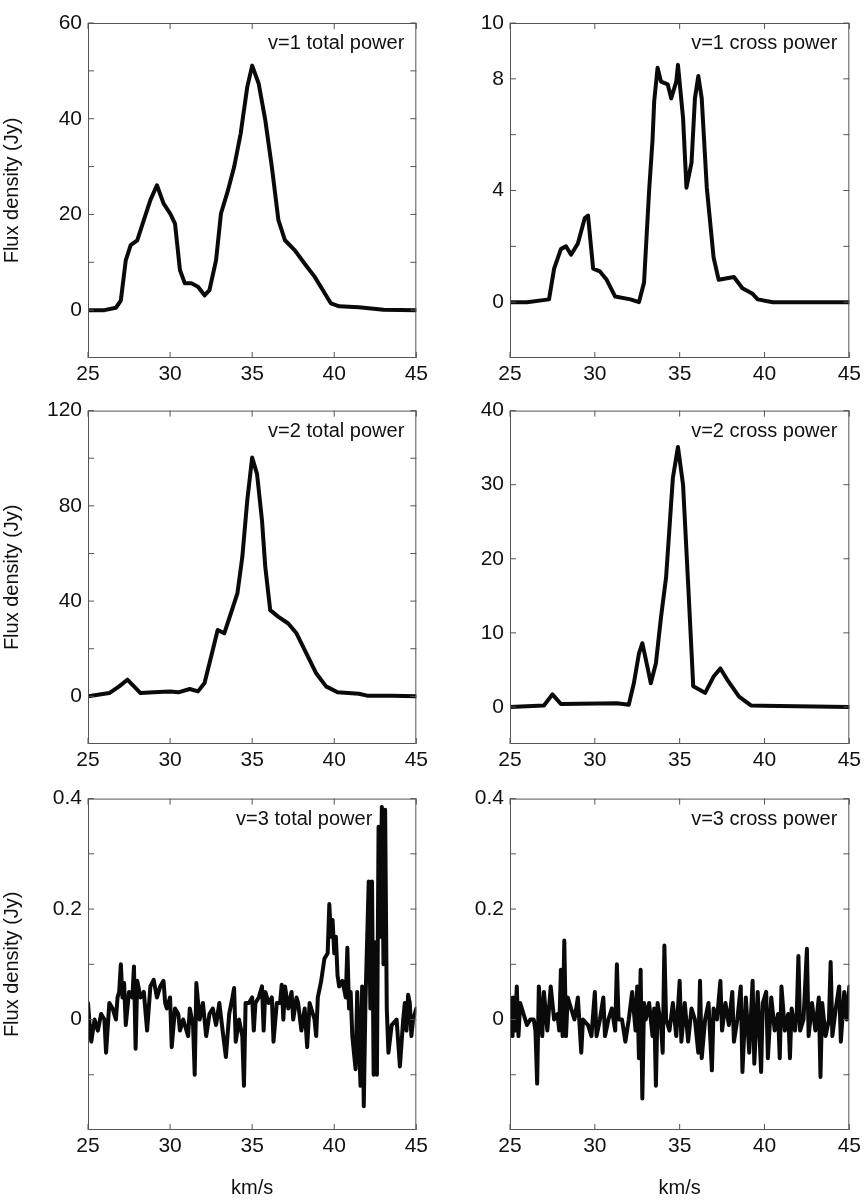 The image size is (865, 1202). Describe the element at coordinates (764, 429) in the screenshot. I see `chart-title: v=2 cross power` at that location.